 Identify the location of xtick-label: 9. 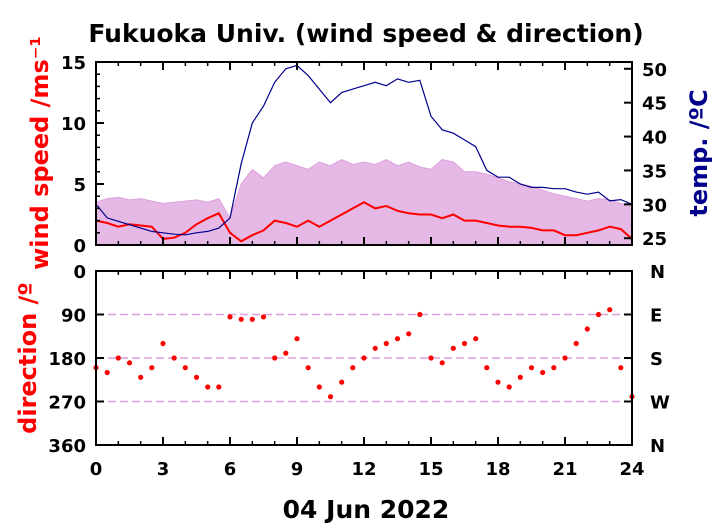
(297, 469).